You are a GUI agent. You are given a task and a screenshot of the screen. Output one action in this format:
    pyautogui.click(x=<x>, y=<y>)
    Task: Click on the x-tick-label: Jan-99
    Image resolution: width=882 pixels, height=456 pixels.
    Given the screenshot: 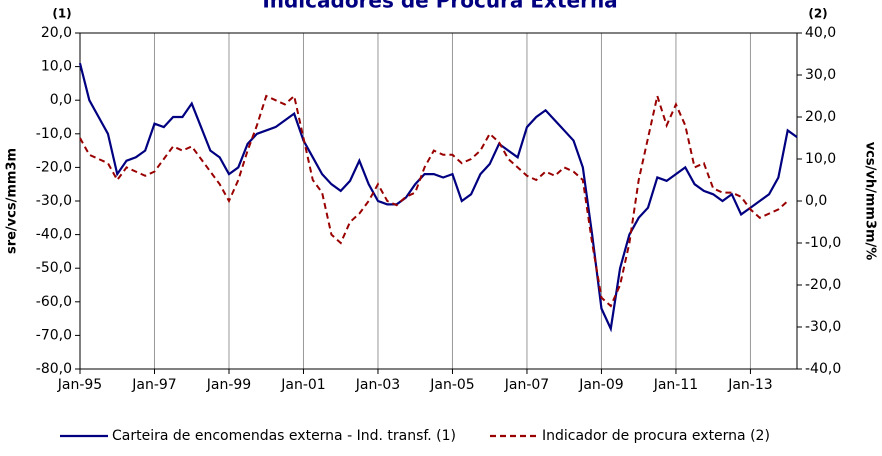 What is the action you would take?
    pyautogui.click(x=228, y=385)
    